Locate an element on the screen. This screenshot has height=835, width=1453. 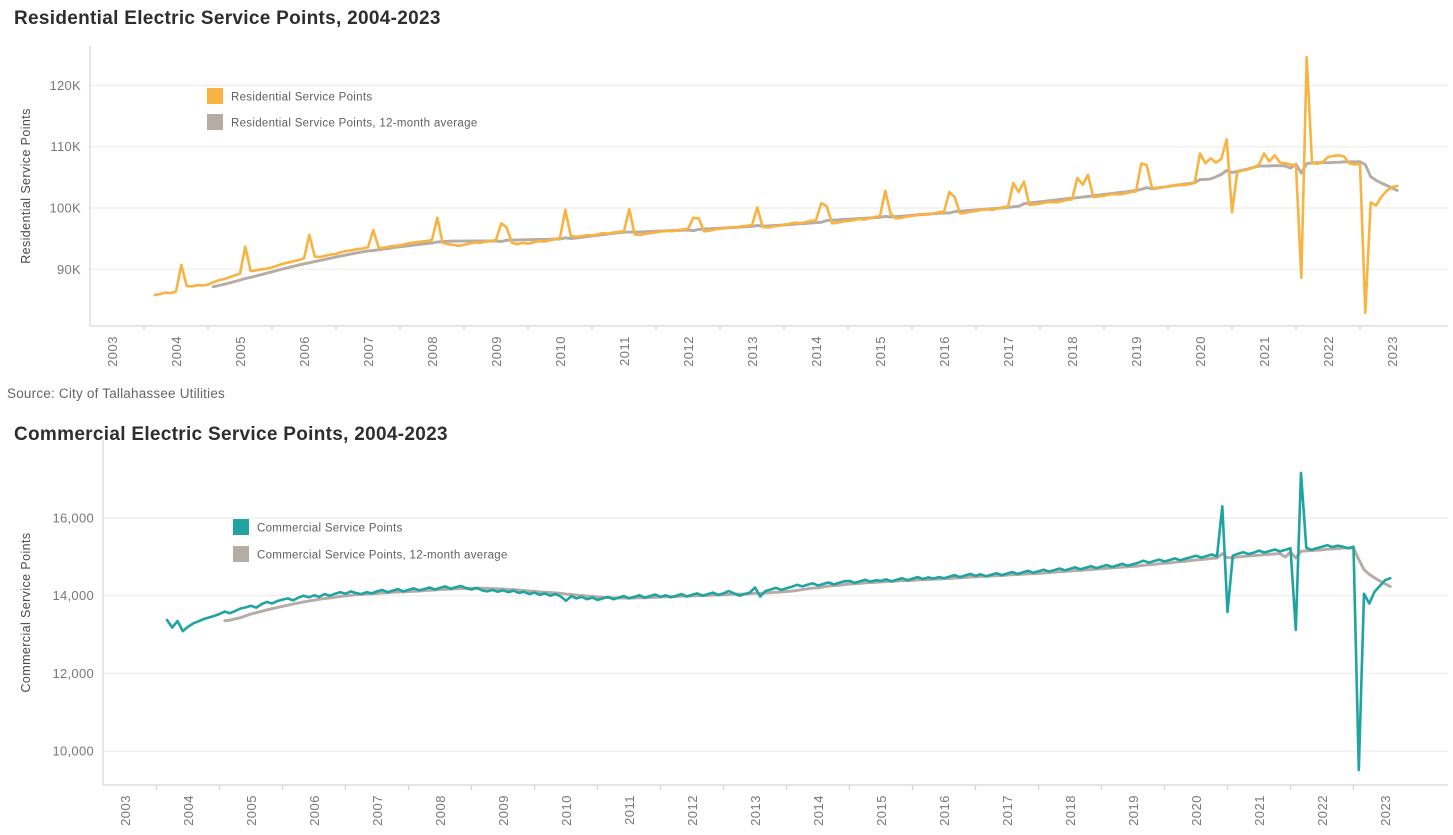
legend-label: Commercial Service Points is located at coordinates (330, 529).